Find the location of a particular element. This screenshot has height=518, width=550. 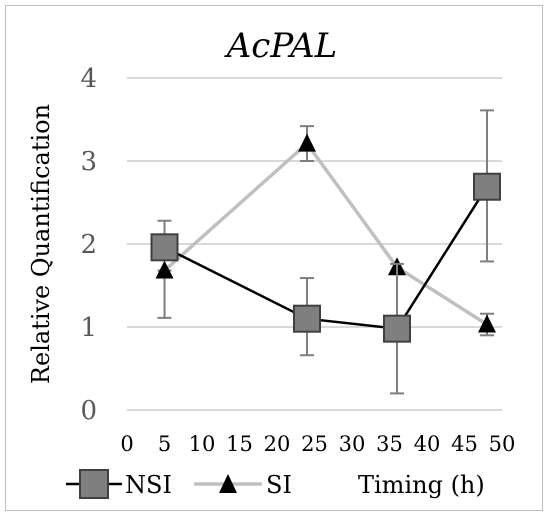

y-tick-label: 4 is located at coordinates (88, 79).